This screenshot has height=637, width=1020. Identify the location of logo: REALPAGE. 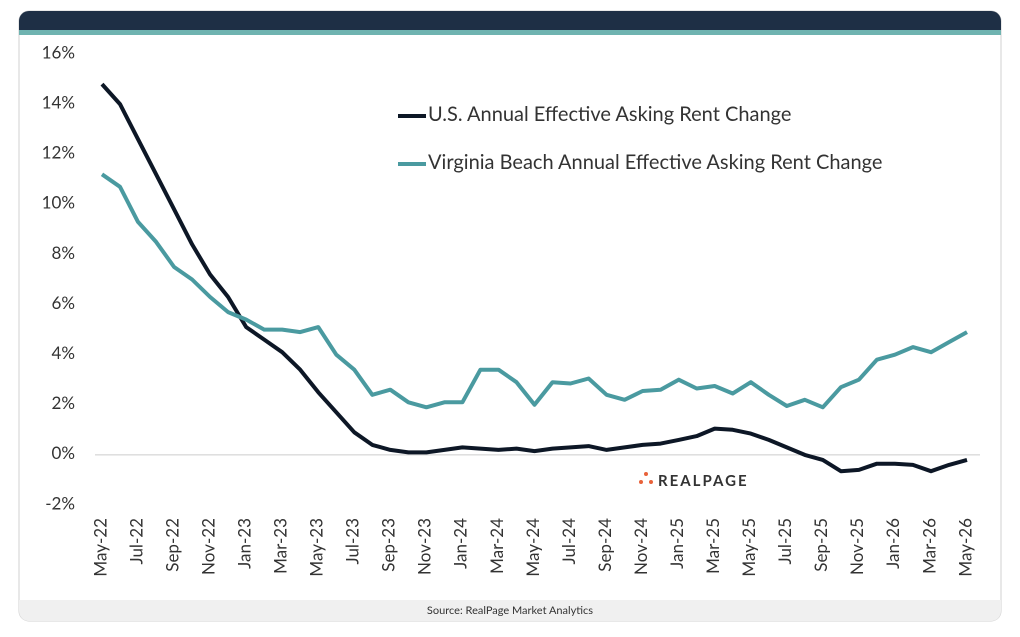
(694, 481).